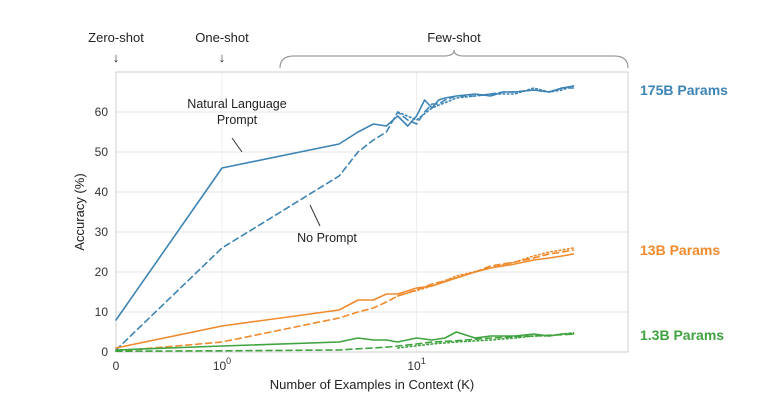 The image size is (759, 409). I want to click on series-line-1-3b-params-dashed, so click(345, 343).